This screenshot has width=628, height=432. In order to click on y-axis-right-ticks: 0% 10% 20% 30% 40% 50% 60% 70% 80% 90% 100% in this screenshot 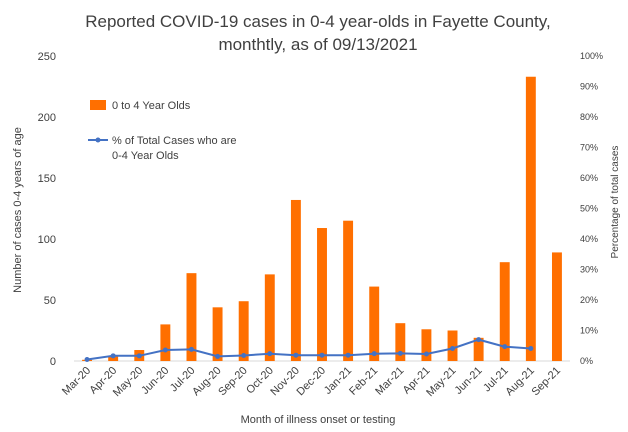, I will do `click(591, 208)`.